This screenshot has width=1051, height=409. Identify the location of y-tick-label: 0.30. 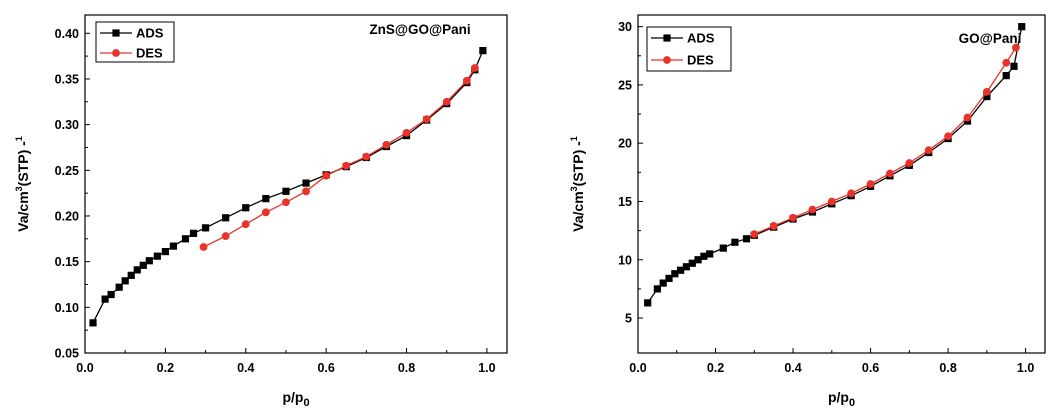
(67, 125).